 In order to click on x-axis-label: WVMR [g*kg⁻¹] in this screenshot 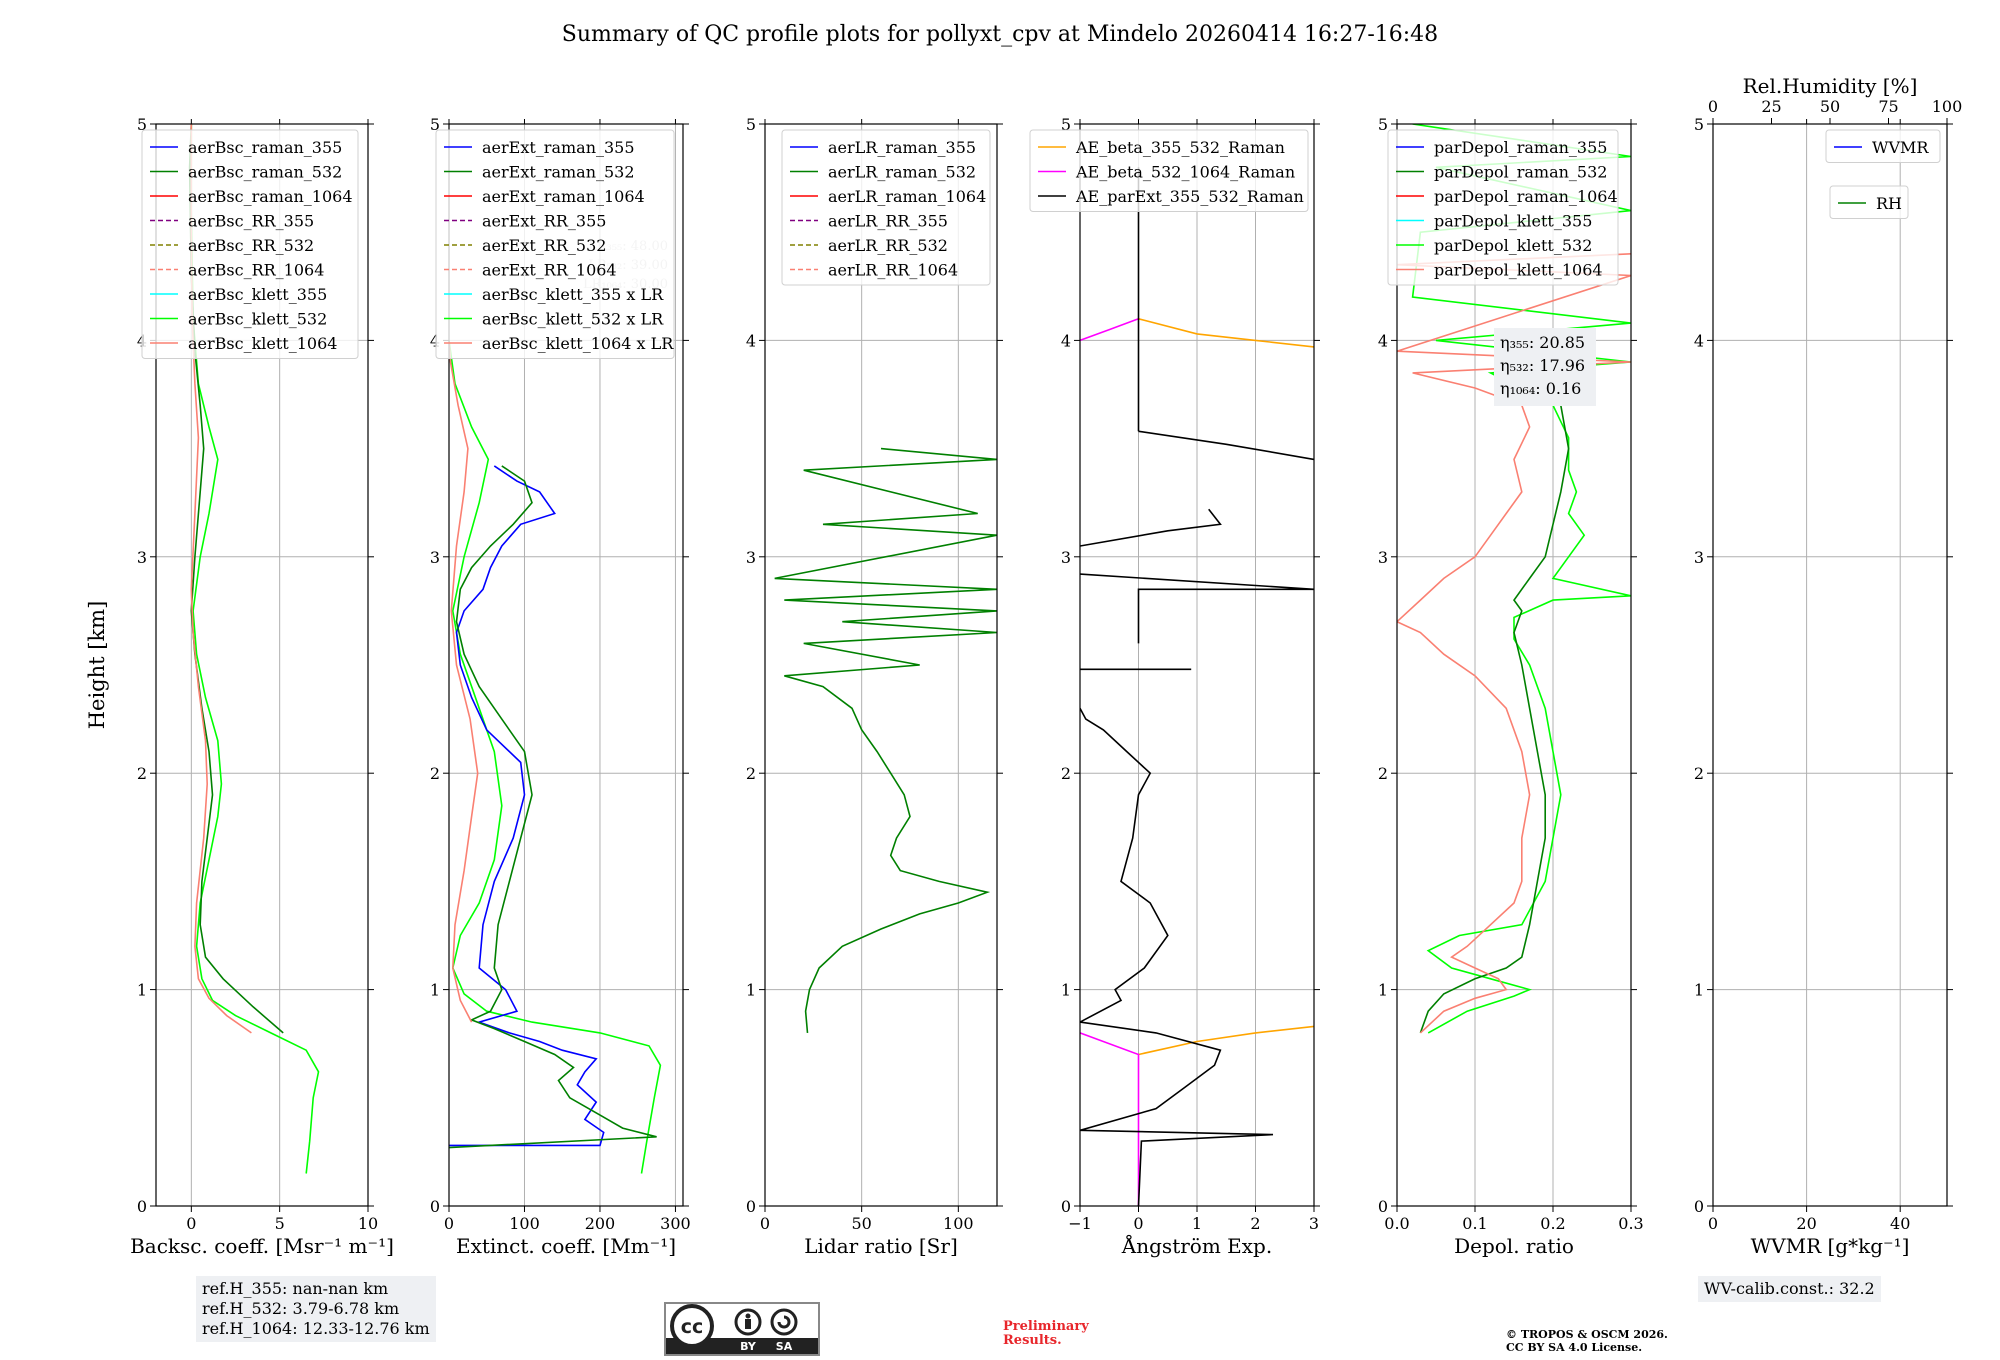, I will do `click(1830, 1246)`.